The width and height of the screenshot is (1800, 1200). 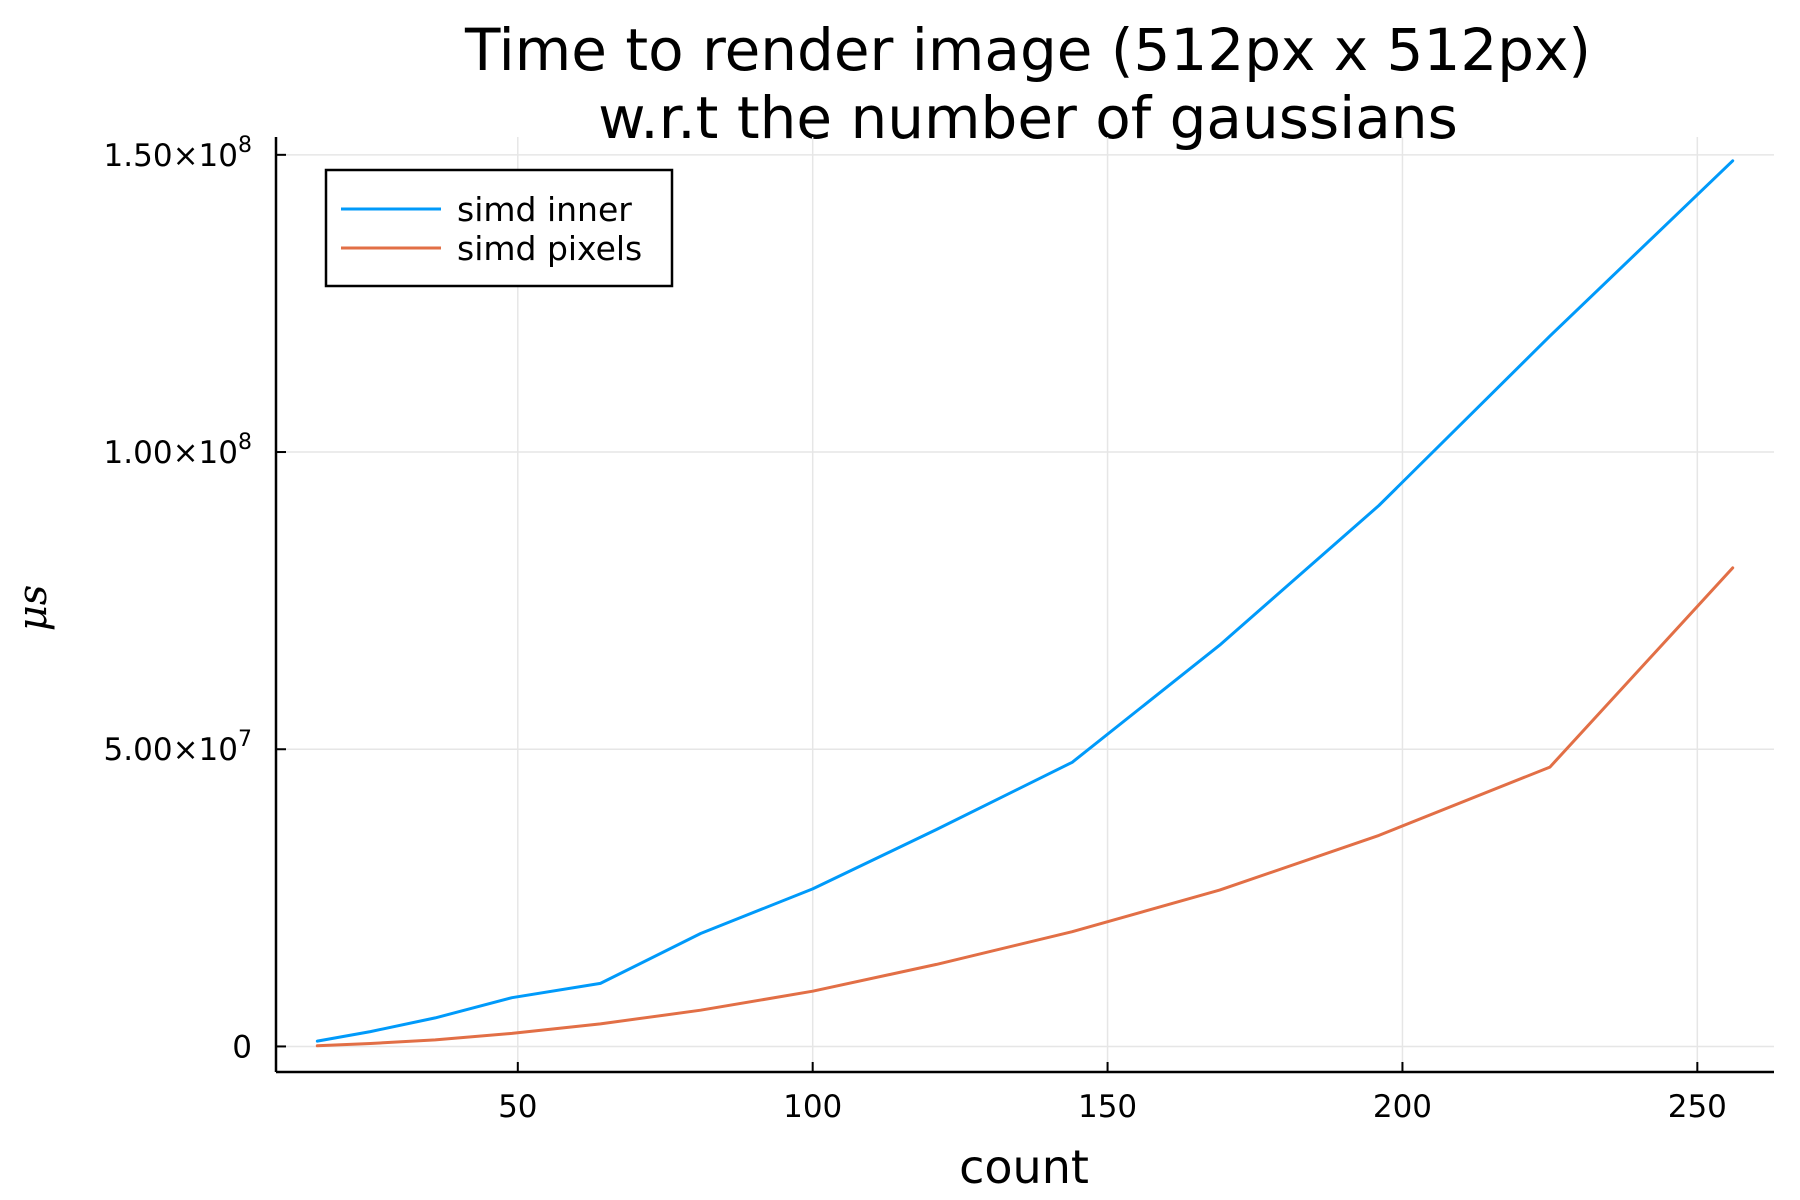 What do you see at coordinates (33, 608) in the screenshot?
I see `y-axis-label: μs` at bounding box center [33, 608].